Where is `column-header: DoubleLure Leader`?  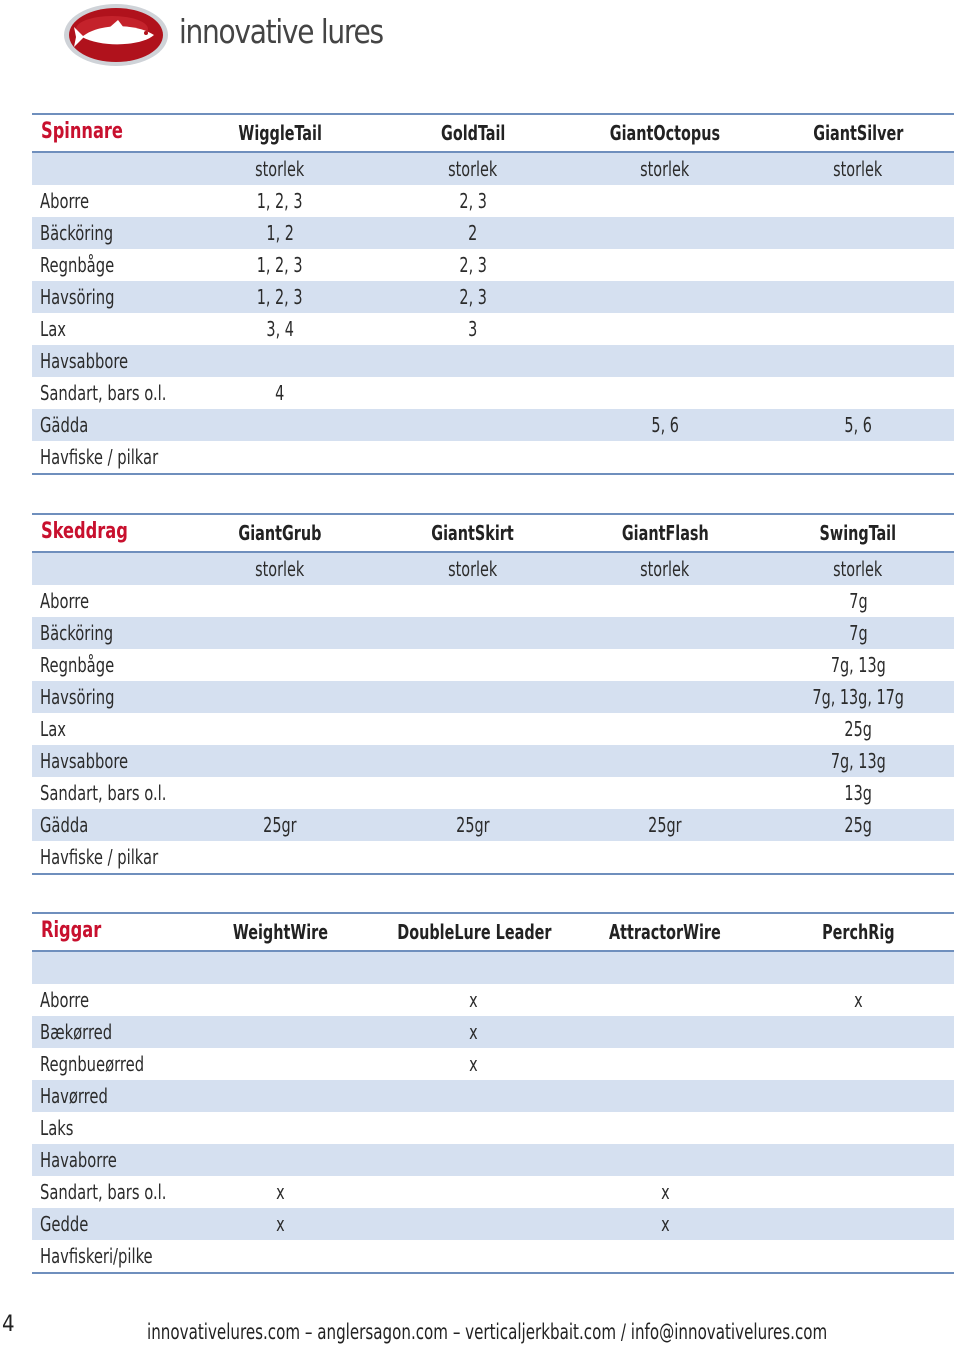 column-header: DoubleLure Leader is located at coordinates (474, 932).